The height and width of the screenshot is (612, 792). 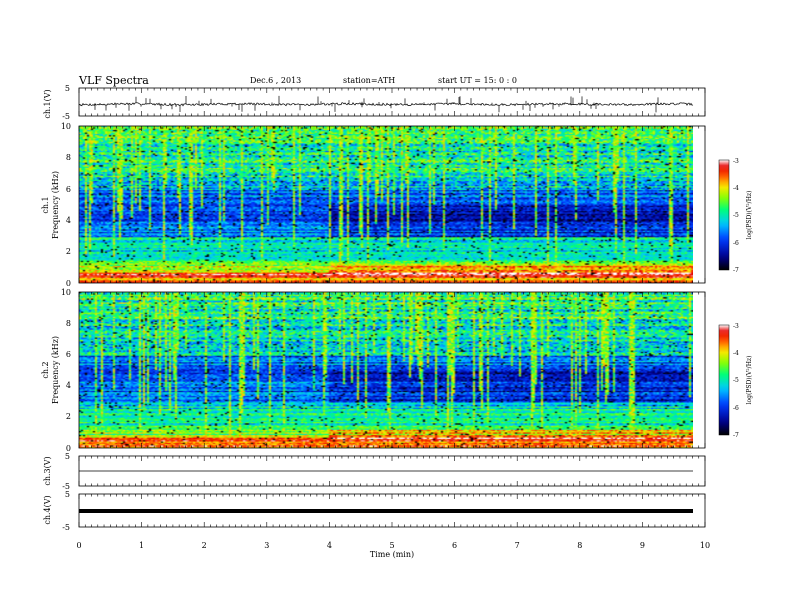 I want to click on ch2-ytick-4: 4, so click(x=68, y=385).